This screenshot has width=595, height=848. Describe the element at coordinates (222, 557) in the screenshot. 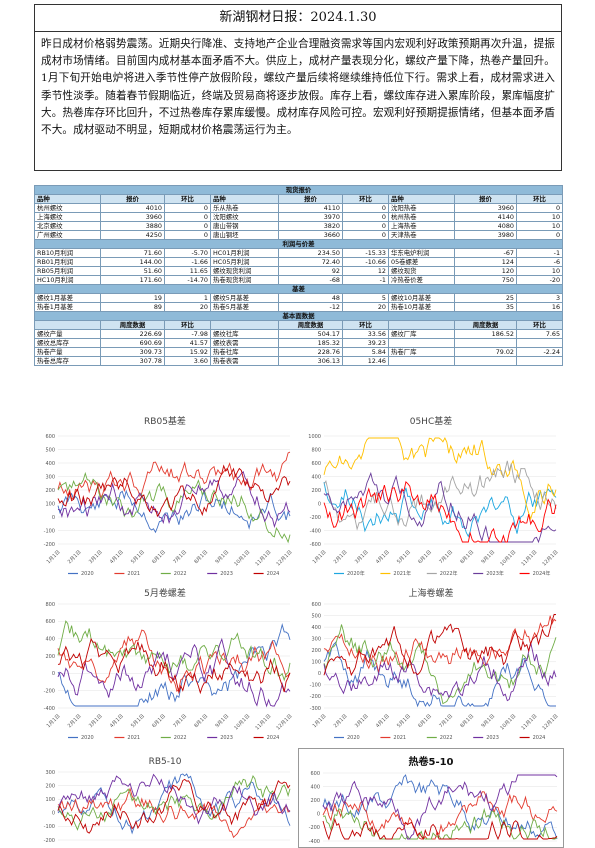

I see `x-tick-label: 9月1日` at that location.